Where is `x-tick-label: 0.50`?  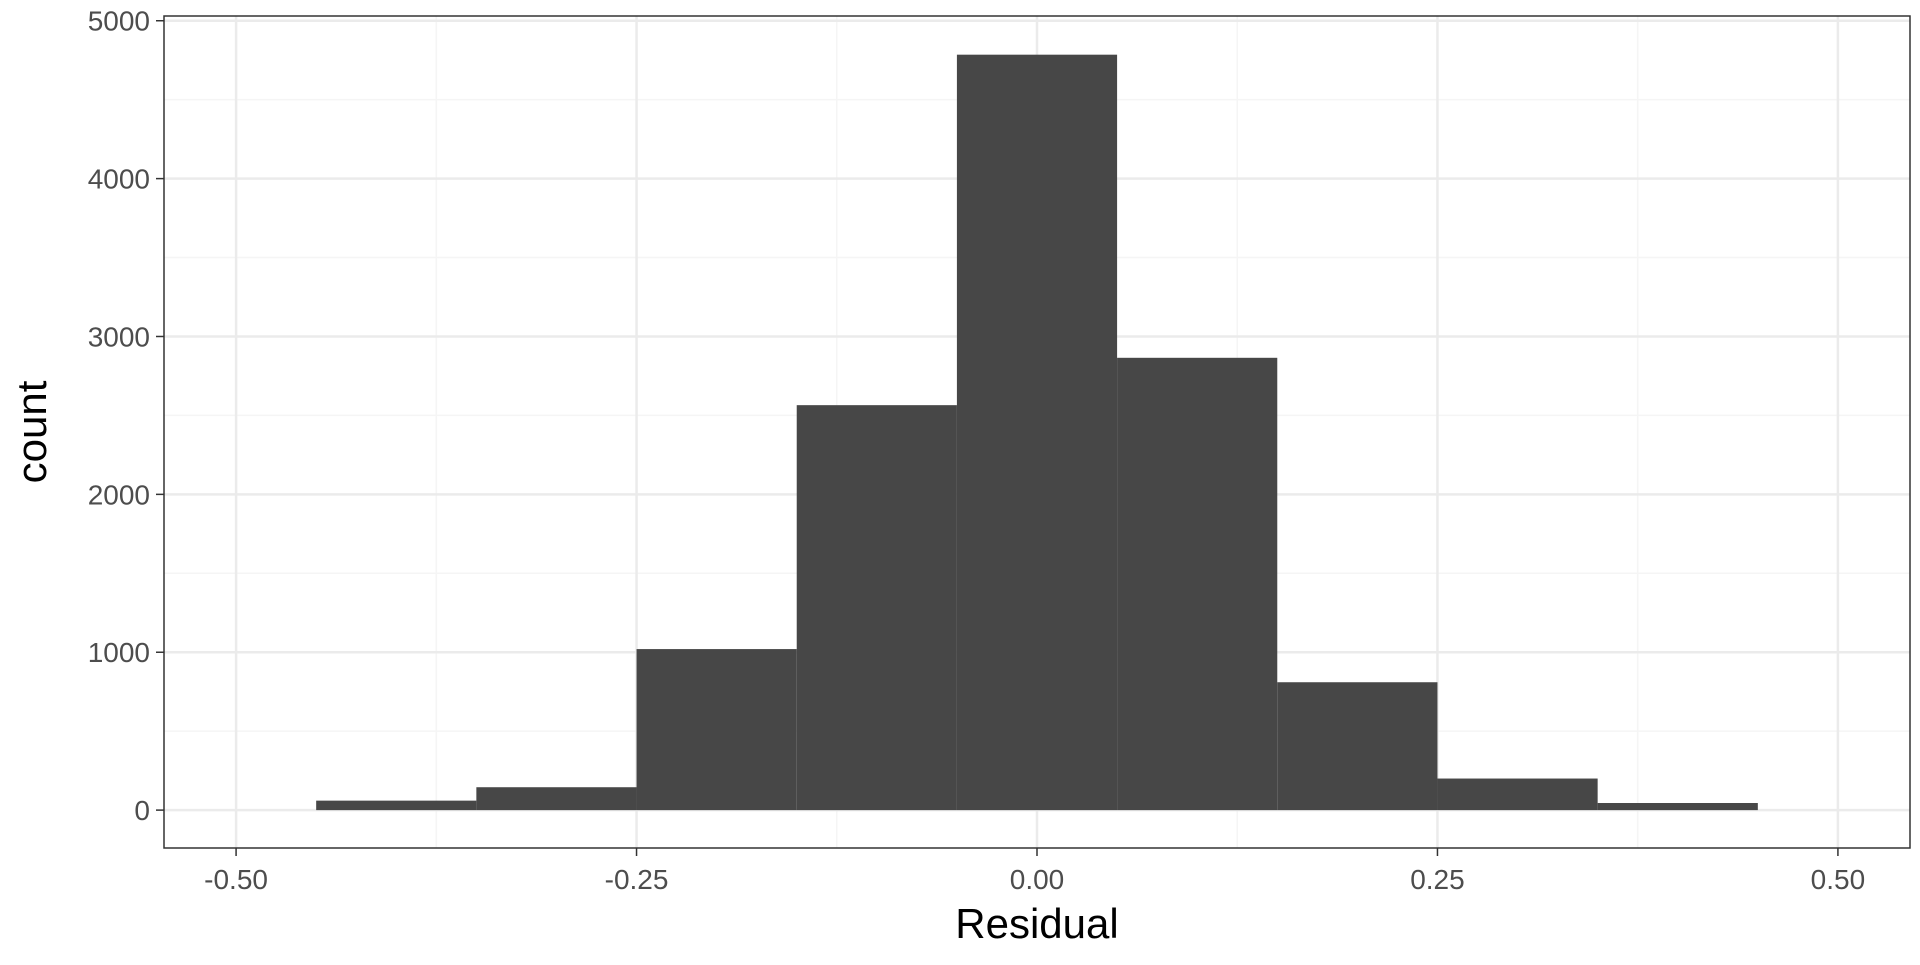 x-tick-label: 0.50 is located at coordinates (1838, 879).